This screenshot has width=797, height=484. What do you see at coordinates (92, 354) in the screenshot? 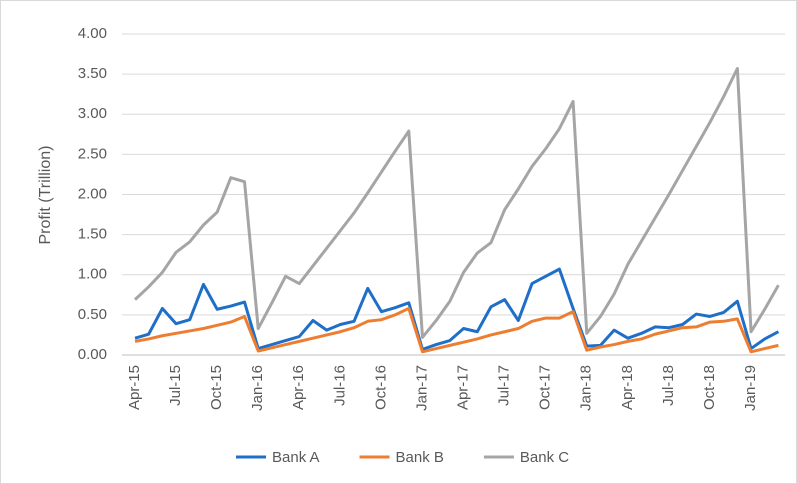
I see `y-tick-label: 0.00` at bounding box center [92, 354].